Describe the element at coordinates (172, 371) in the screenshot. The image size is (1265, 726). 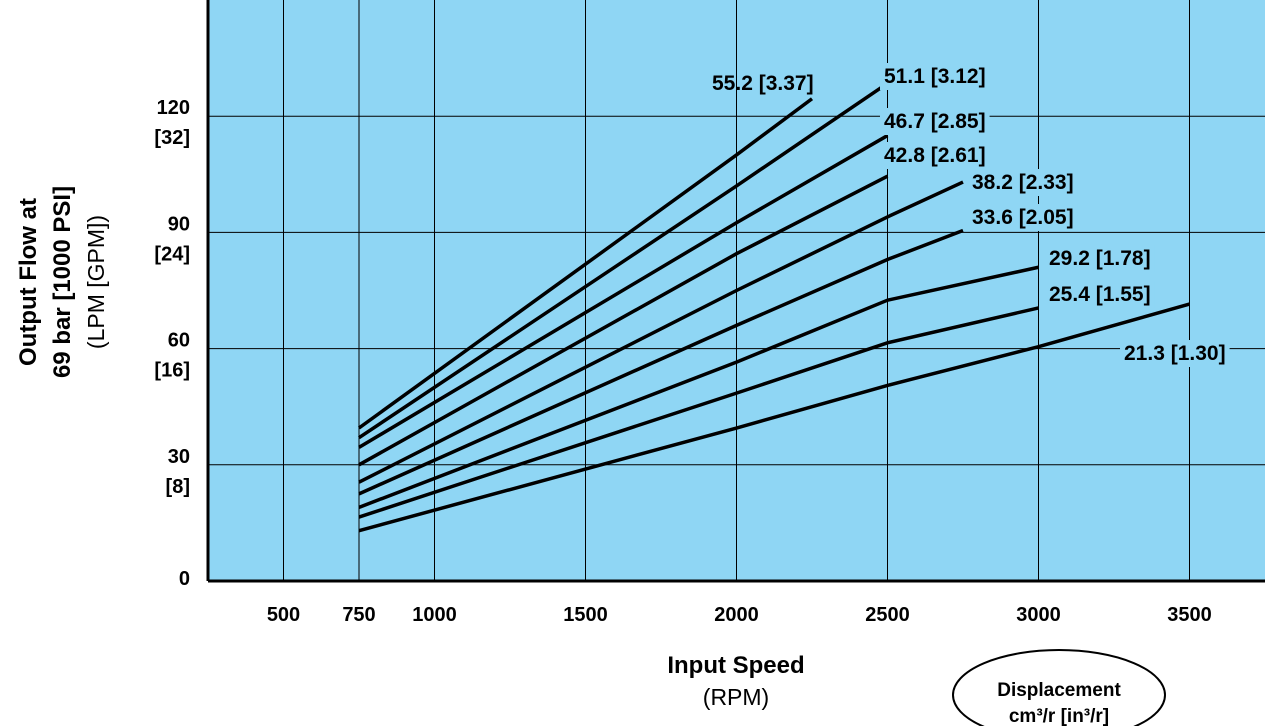
I see `y-tick-label-secondary: [16]` at that location.